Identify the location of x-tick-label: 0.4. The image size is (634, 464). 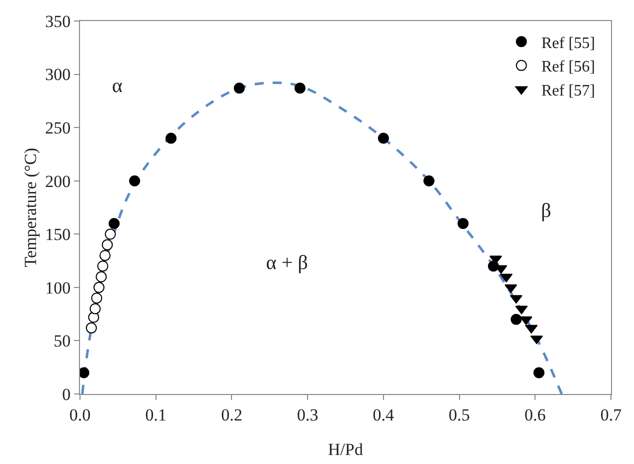
(383, 414).